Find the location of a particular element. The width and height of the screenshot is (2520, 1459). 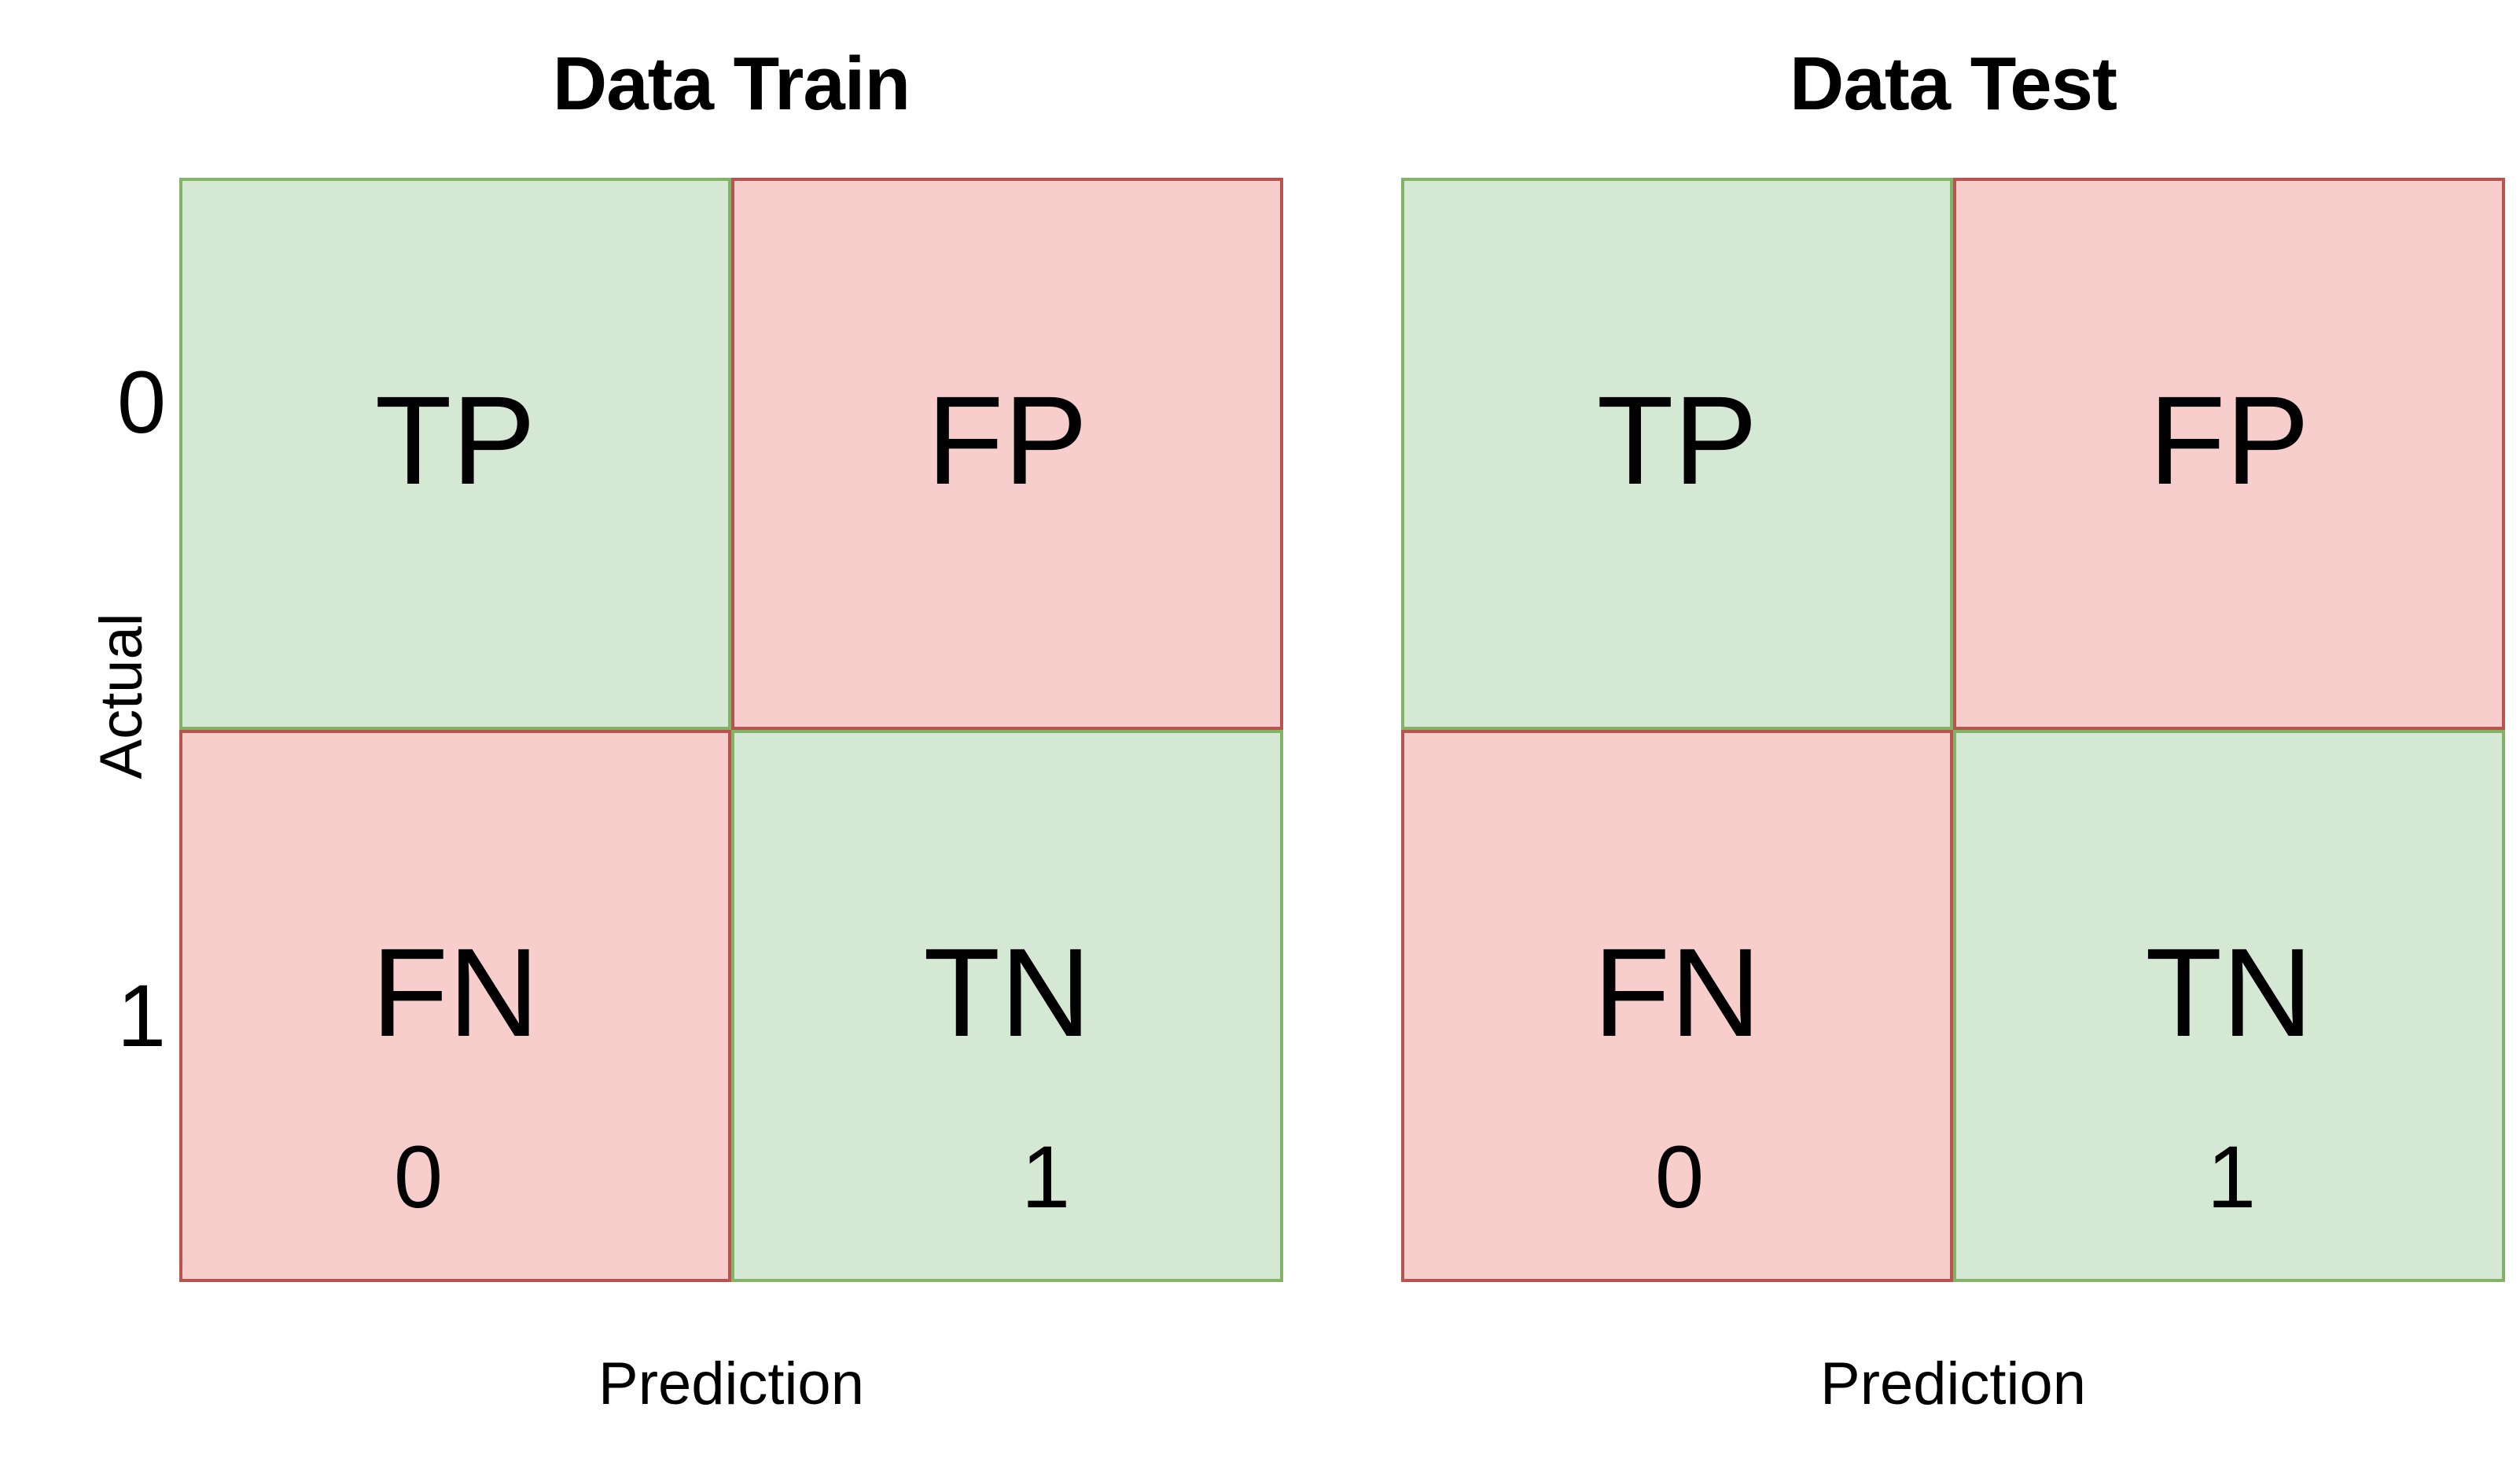

train-row-tick-0: 0 is located at coordinates (141, 402).